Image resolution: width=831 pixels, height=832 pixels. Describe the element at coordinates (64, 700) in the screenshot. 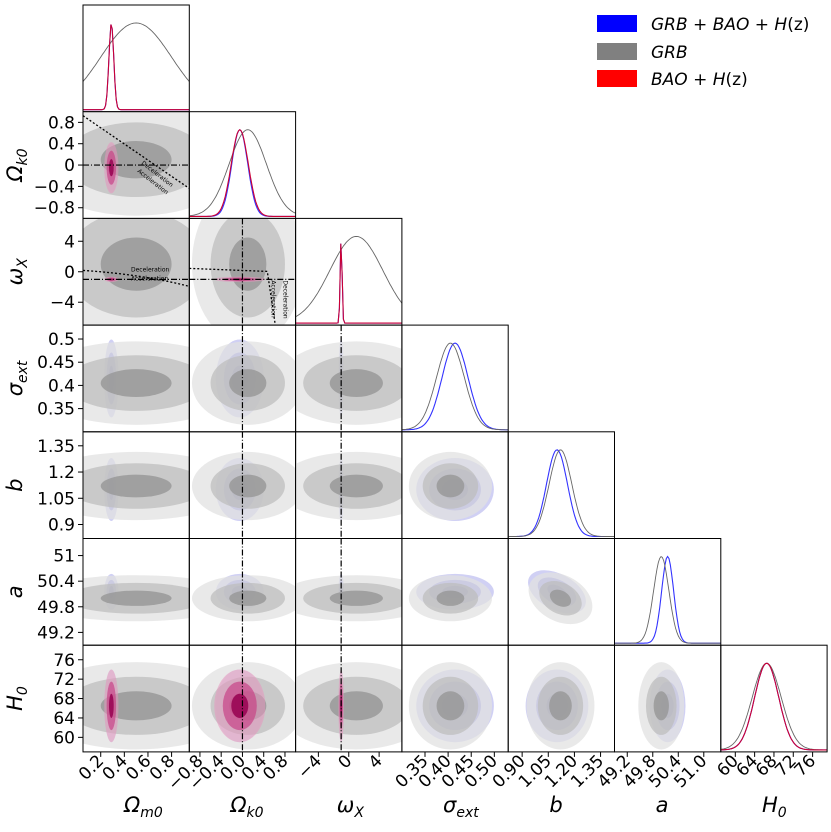

I see `ytick-label-H0-2: 68` at that location.